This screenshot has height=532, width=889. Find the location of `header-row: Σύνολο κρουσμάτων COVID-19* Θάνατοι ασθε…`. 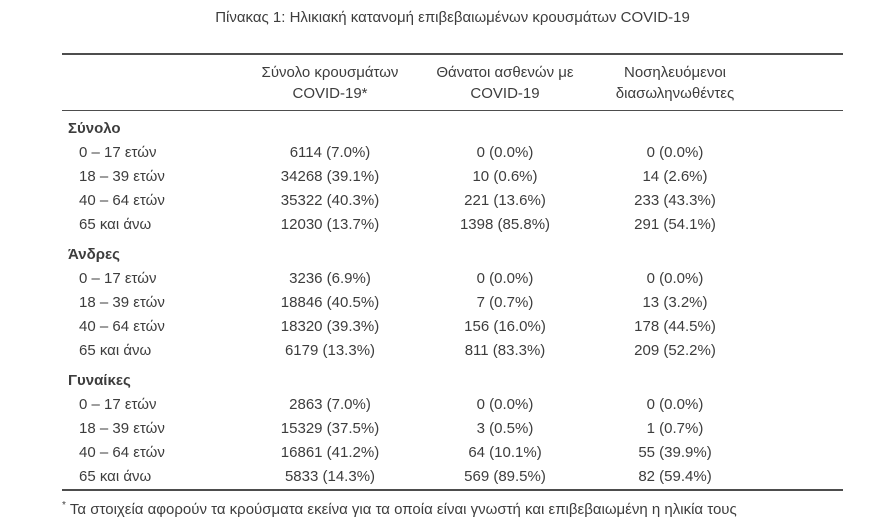

header-row: Σύνολο κρουσμάτων COVID-19* Θάνατοι ασθε… is located at coordinates (452, 83).